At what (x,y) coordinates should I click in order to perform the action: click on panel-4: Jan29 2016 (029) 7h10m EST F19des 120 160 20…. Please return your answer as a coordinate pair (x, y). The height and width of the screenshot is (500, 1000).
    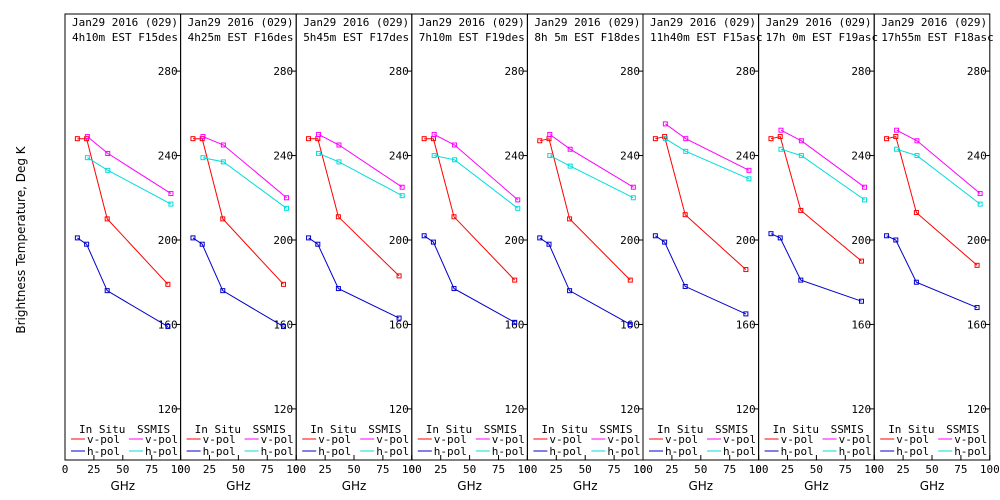
    Looking at the image, I should click on (472, 253).